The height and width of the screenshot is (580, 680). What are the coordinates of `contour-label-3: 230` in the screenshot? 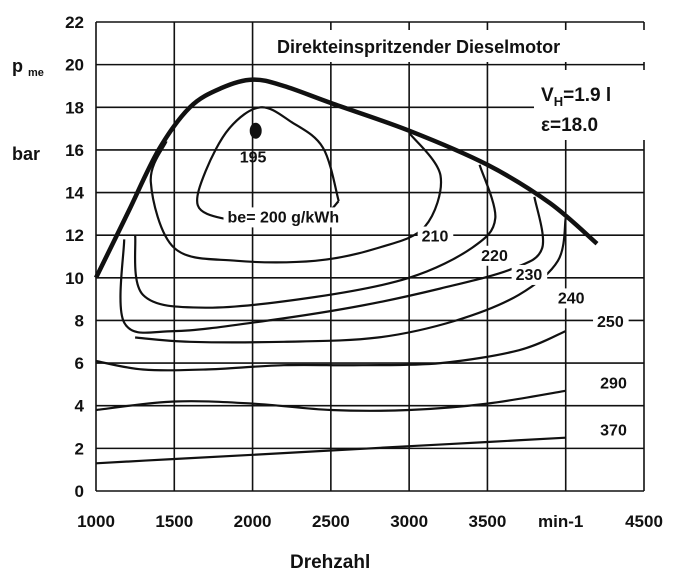 It's located at (529, 275).